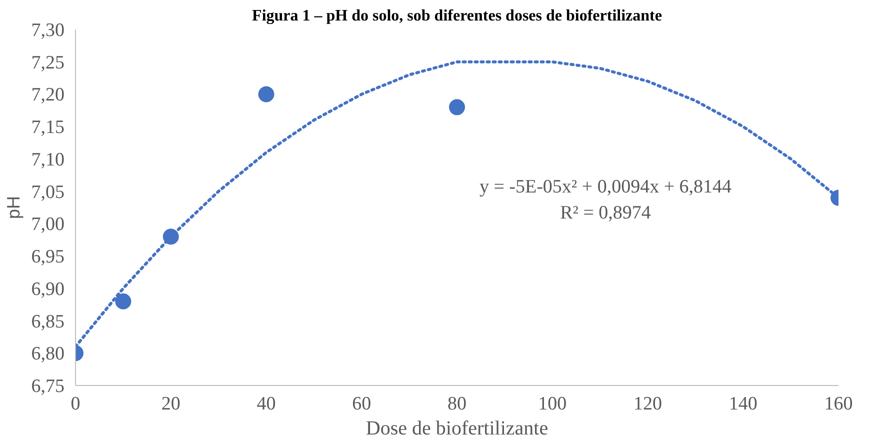 The height and width of the screenshot is (446, 872). What do you see at coordinates (47, 192) in the screenshot?
I see `y-tick-label: 7,05` at bounding box center [47, 192].